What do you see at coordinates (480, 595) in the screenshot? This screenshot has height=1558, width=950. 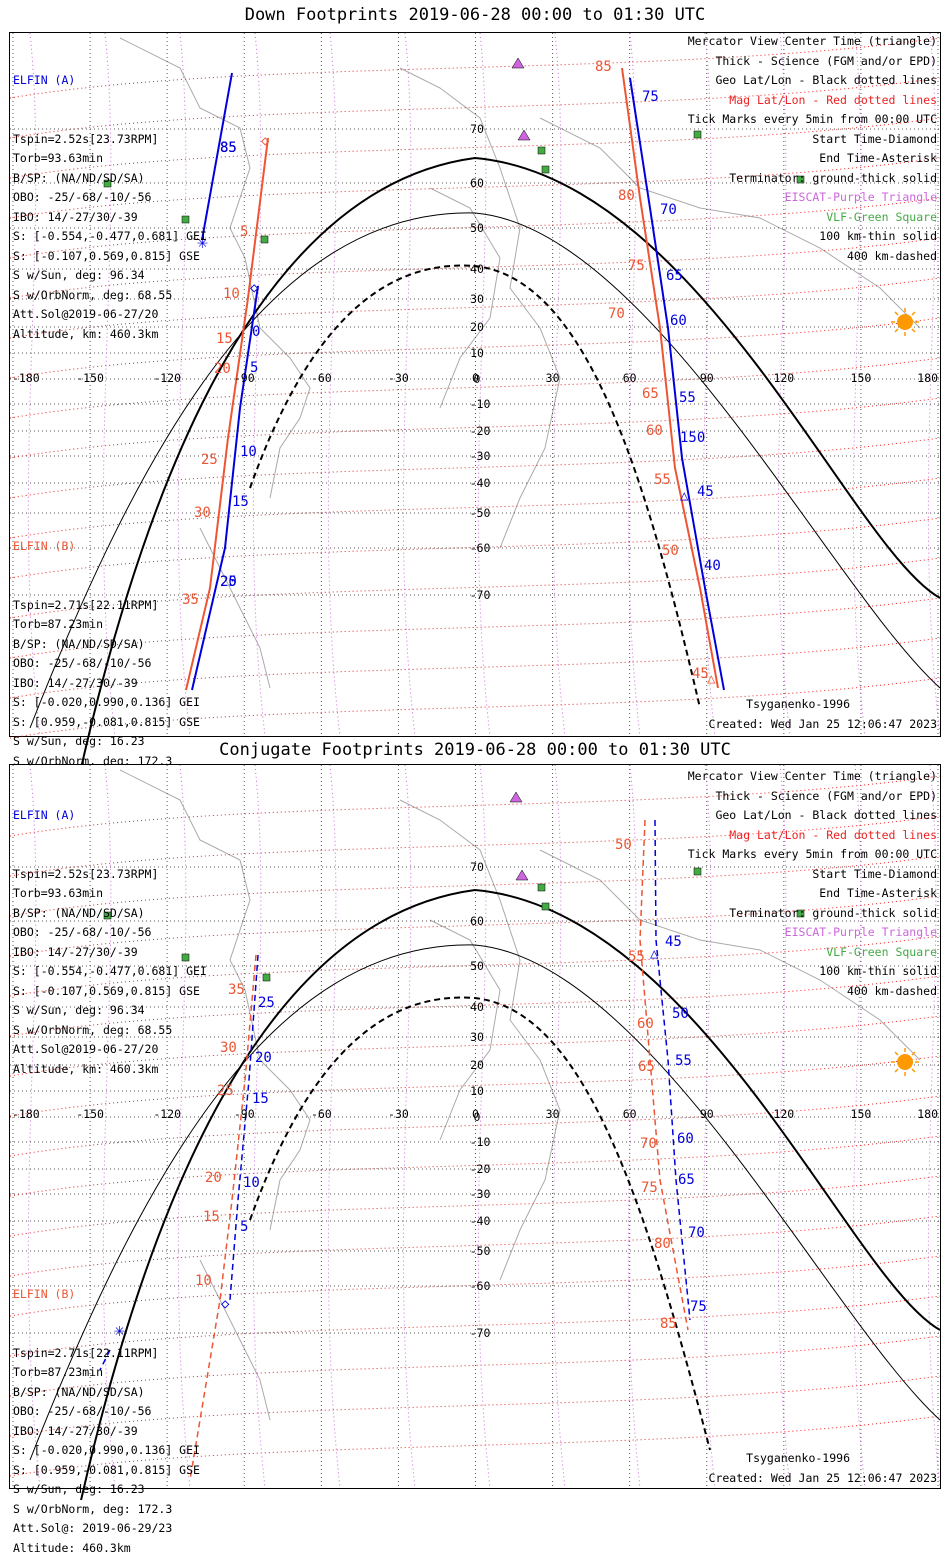 I see `lat-tick-label: -70` at bounding box center [480, 595].